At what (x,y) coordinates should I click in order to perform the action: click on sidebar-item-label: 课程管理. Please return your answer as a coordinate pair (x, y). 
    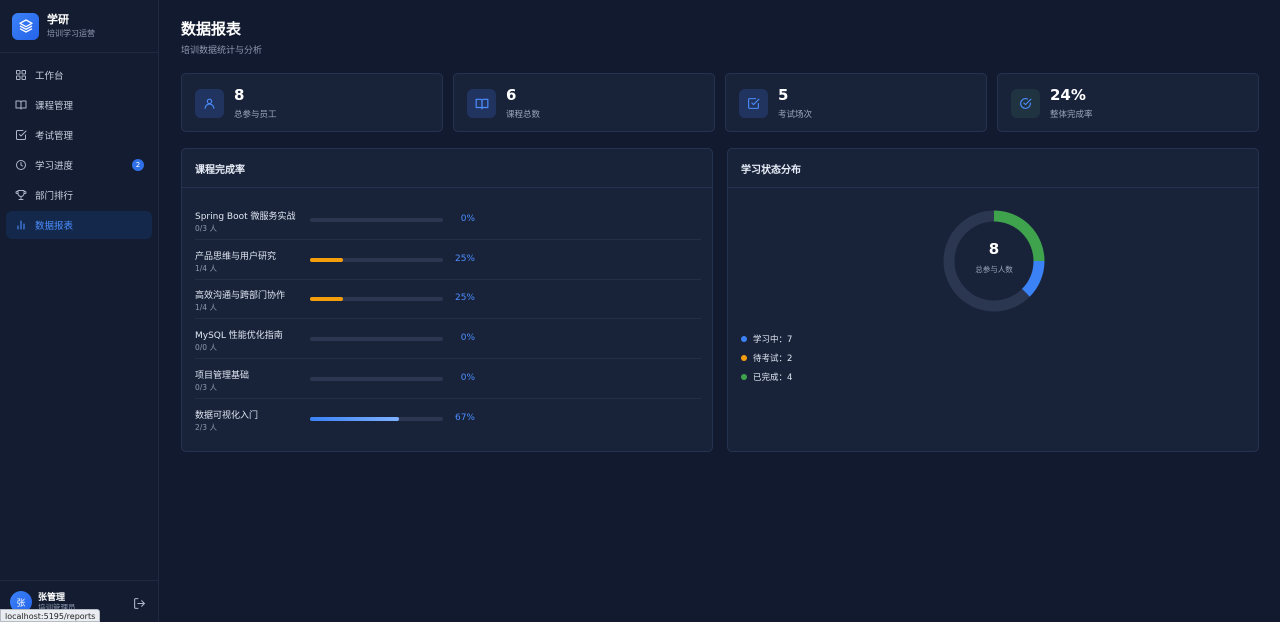
    Looking at the image, I should click on (54, 106).